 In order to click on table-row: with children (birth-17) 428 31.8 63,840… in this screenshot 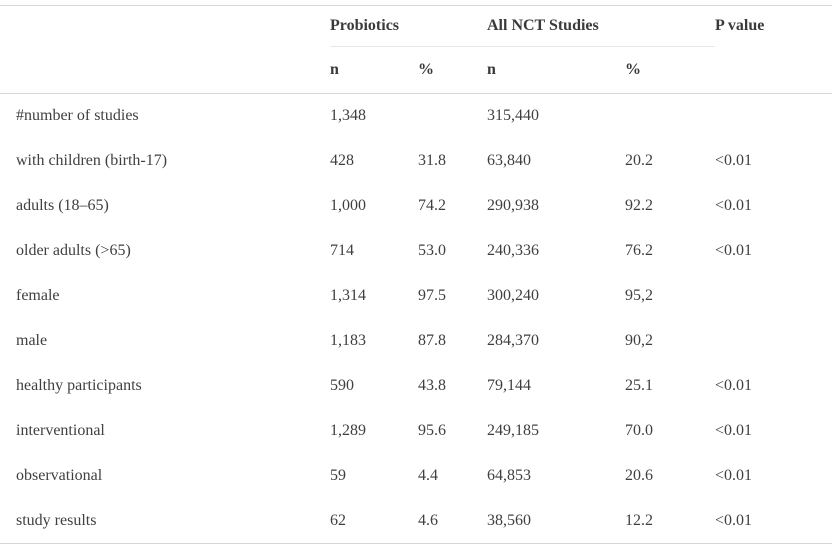, I will do `click(416, 161)`.